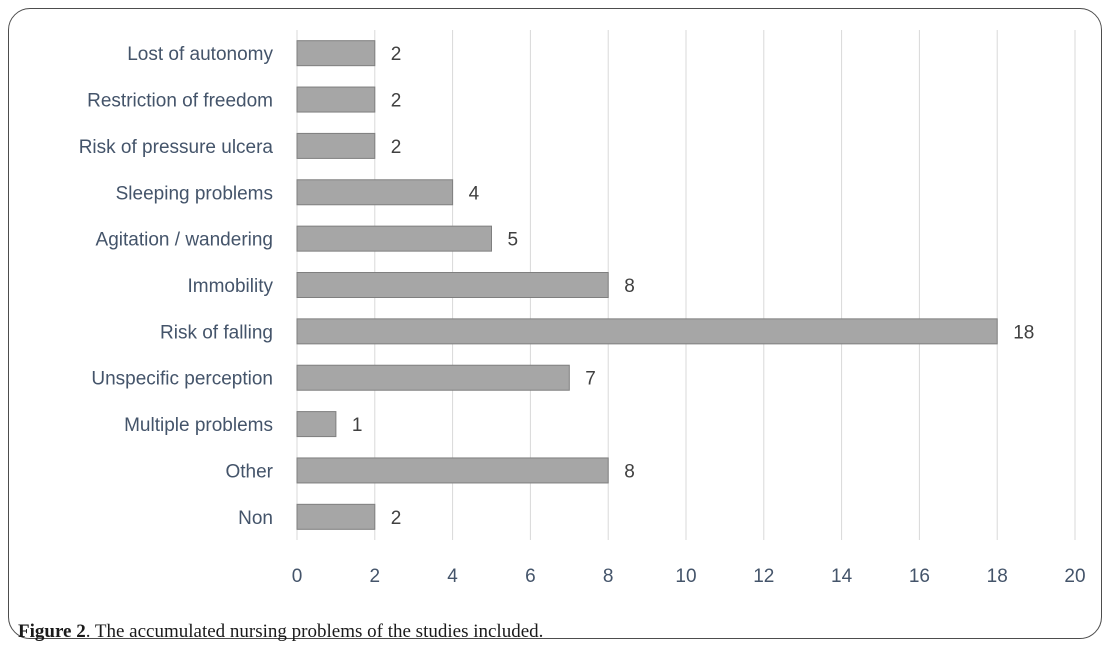 The width and height of the screenshot is (1110, 647). I want to click on x-tick-label-1: 2, so click(375, 576).